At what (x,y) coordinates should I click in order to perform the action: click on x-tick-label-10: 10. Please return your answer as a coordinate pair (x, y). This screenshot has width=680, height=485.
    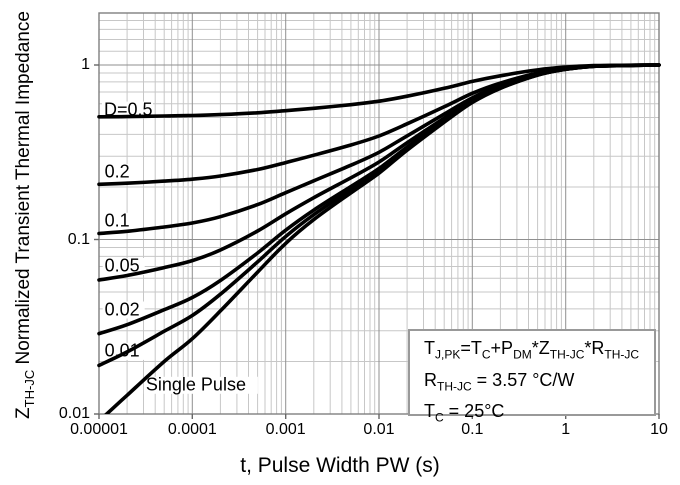
    Looking at the image, I should click on (659, 429).